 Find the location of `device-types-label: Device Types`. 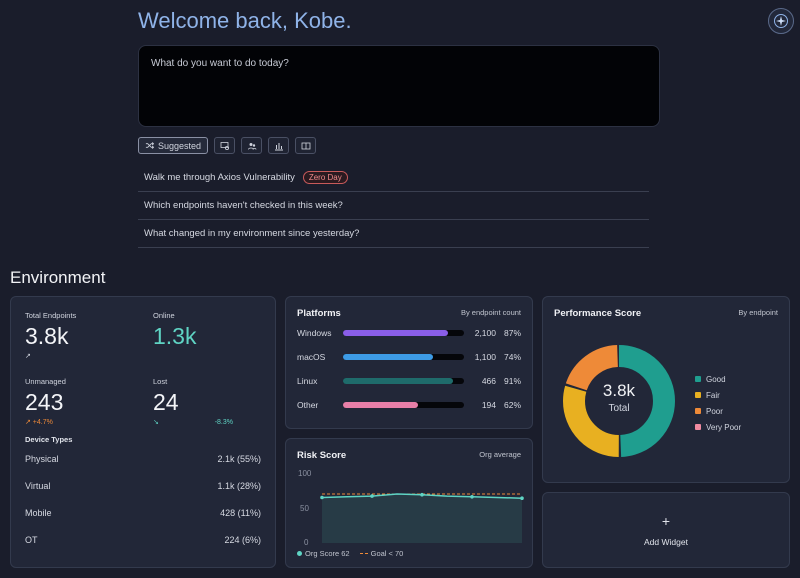

device-types-label: Device Types is located at coordinates (49, 439).